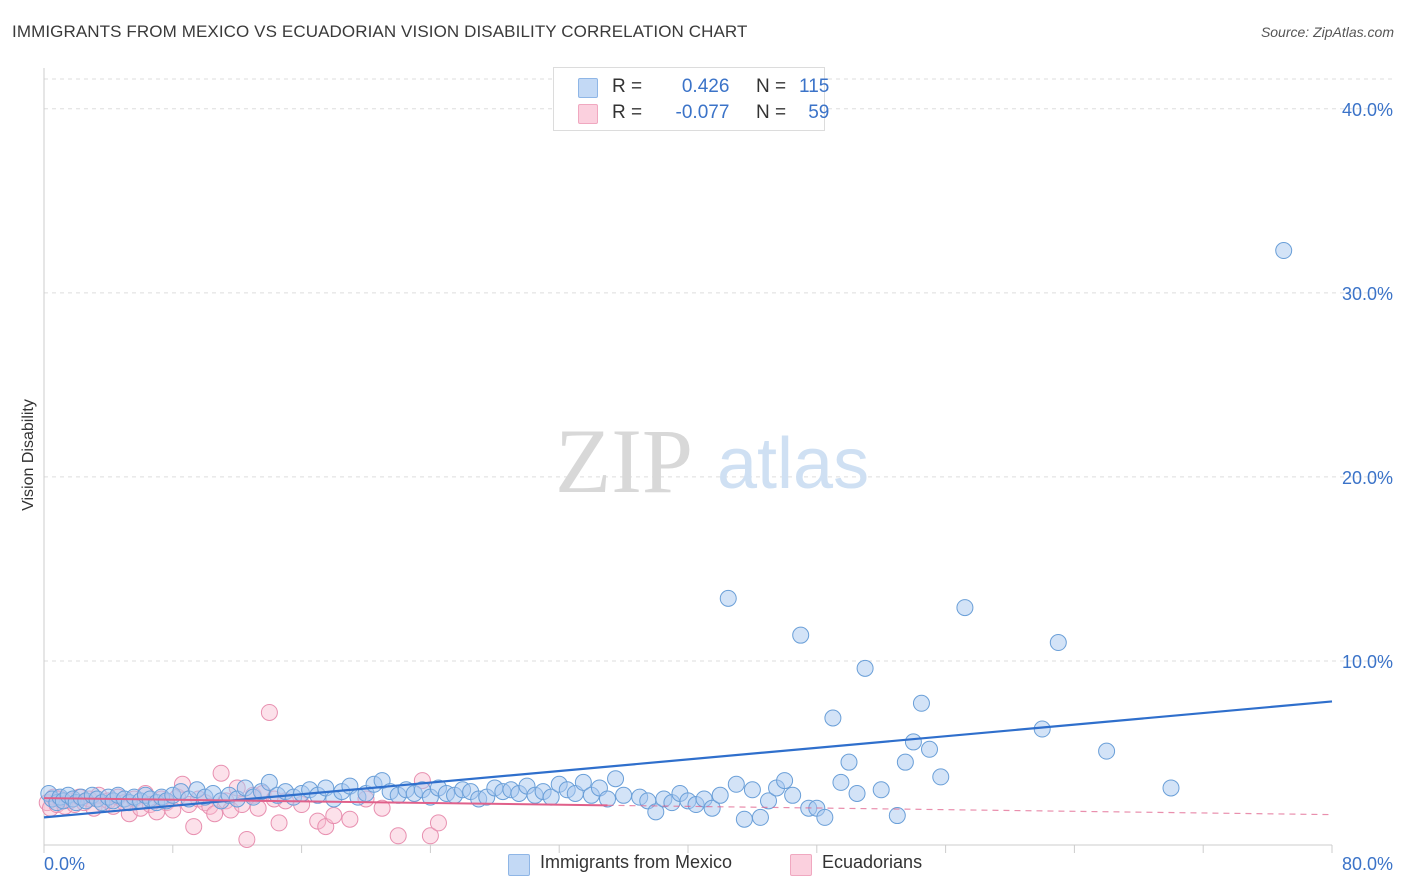 Image resolution: width=1406 pixels, height=892 pixels. Describe the element at coordinates (1367, 294) in the screenshot. I see `y-tick-label: 30.0%` at that location.